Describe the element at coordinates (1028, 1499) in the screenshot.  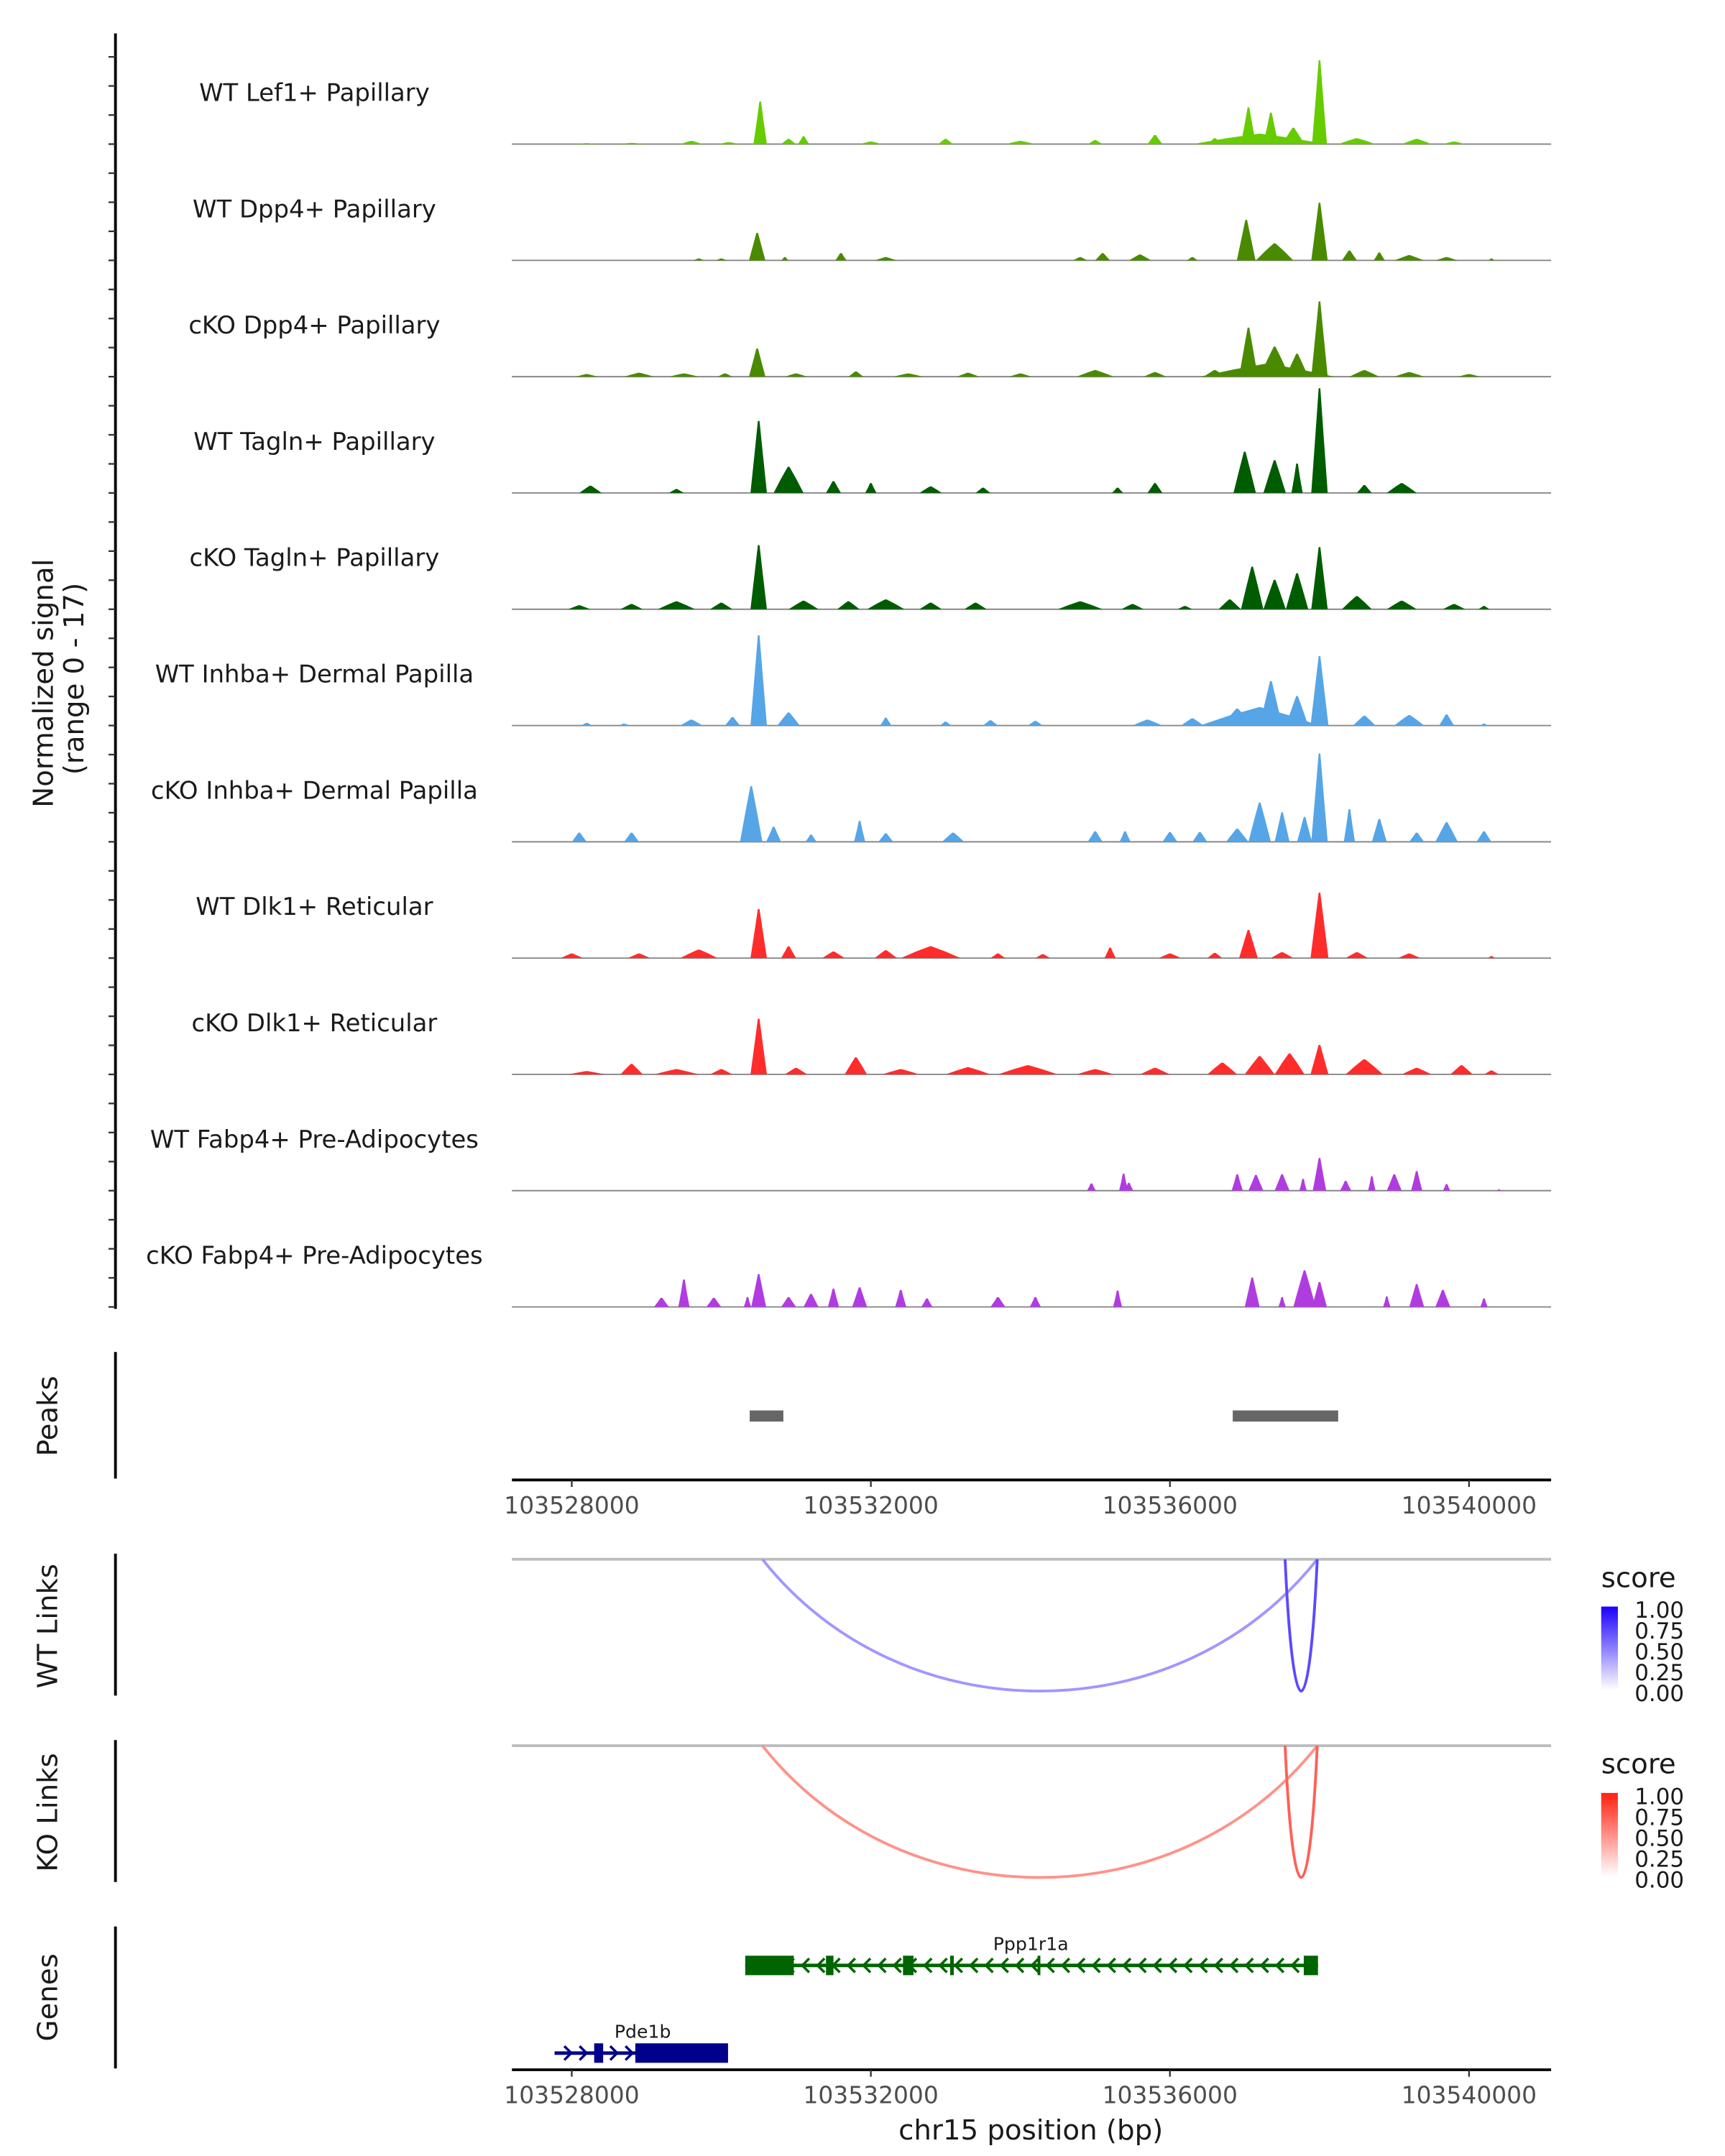
I see `x-axis-middle: 103528000 103532000 103536000 103540000` at that location.